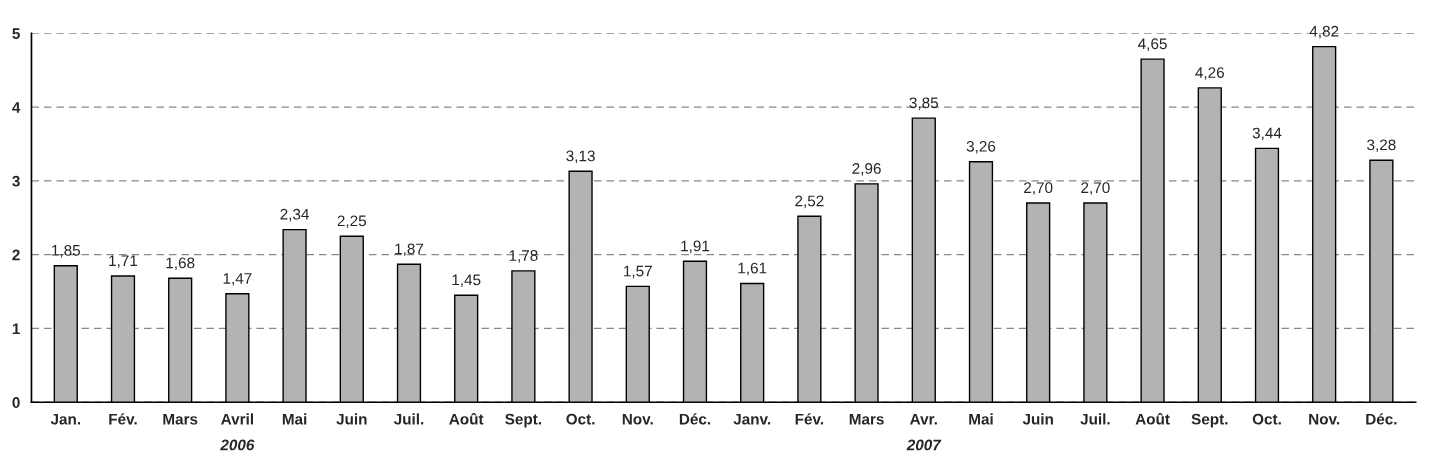 The height and width of the screenshot is (476, 1430). I want to click on y-tick-label: 2, so click(16, 255).